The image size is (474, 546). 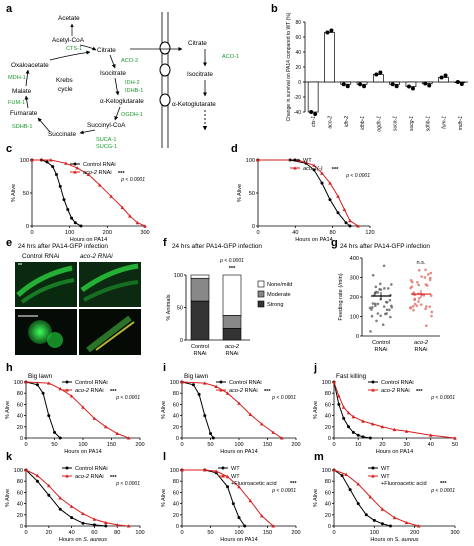 I want to click on panel-letter-e: e, so click(x=9, y=243).